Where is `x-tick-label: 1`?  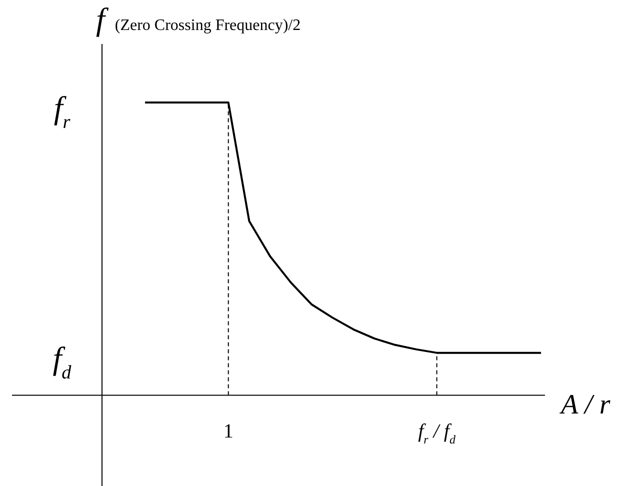
x-tick-label: 1 is located at coordinates (228, 431).